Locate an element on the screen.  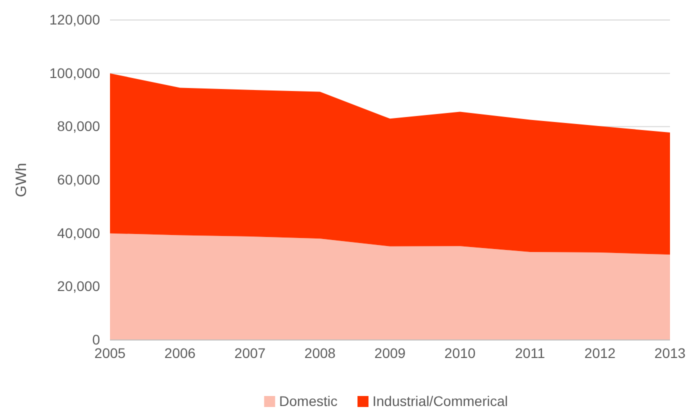
y-tick-label: 120,000 is located at coordinates (74, 19).